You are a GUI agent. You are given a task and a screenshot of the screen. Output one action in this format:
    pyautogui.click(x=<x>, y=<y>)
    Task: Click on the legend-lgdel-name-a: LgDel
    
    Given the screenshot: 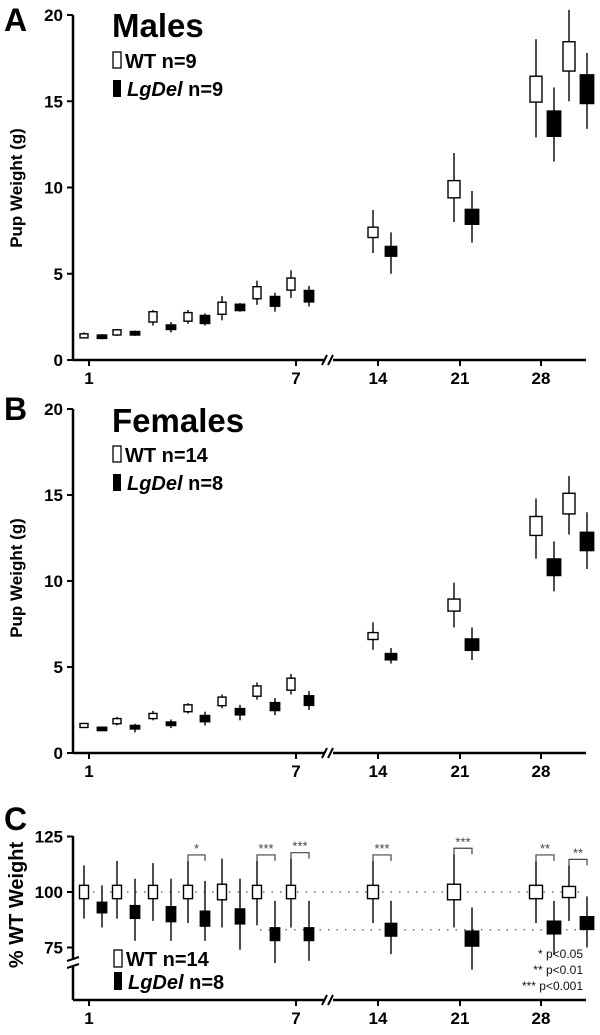 What is the action you would take?
    pyautogui.click(x=155, y=90)
    